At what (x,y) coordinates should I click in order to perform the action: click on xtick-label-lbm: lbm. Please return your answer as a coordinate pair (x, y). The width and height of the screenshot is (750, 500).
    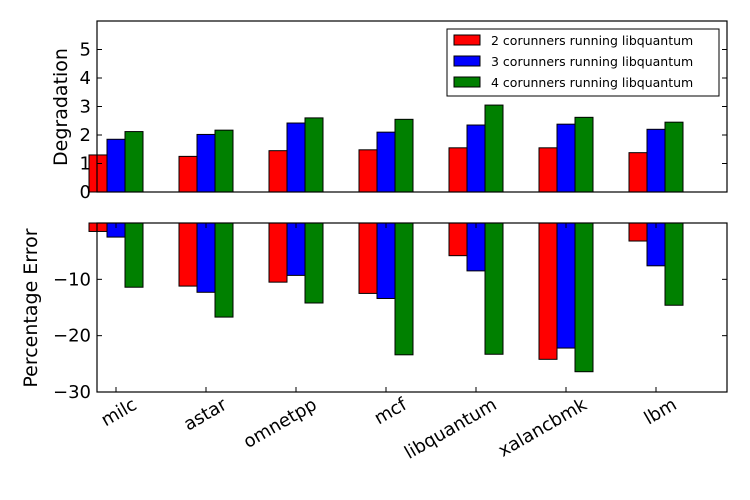
    Looking at the image, I should click on (661, 411).